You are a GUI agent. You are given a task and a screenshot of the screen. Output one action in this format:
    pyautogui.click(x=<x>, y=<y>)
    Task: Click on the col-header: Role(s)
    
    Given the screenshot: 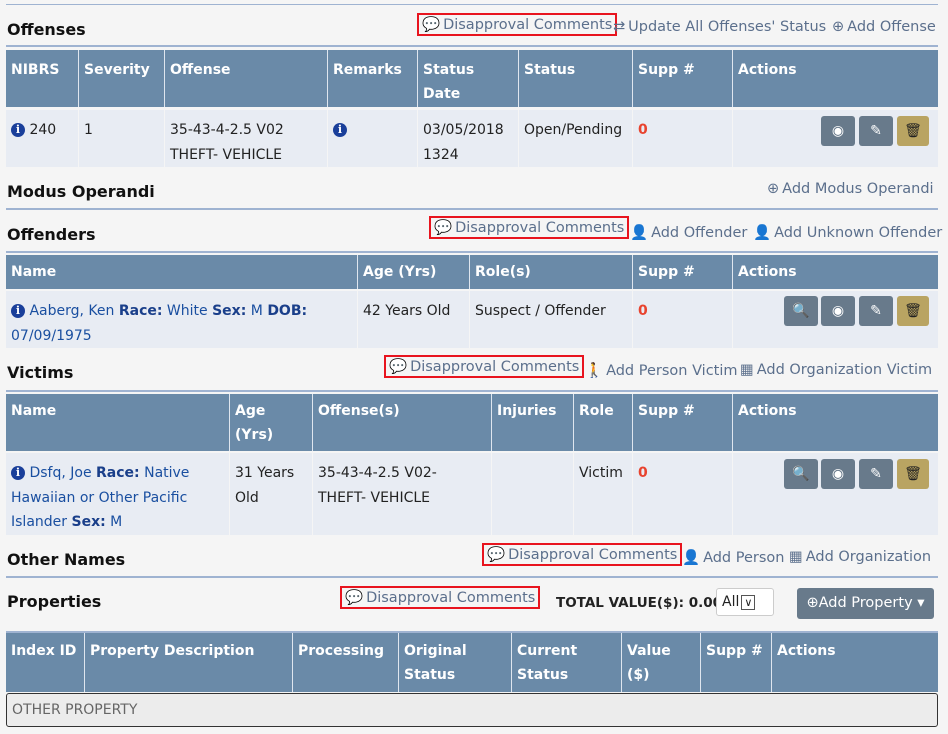 What is the action you would take?
    pyautogui.click(x=551, y=272)
    